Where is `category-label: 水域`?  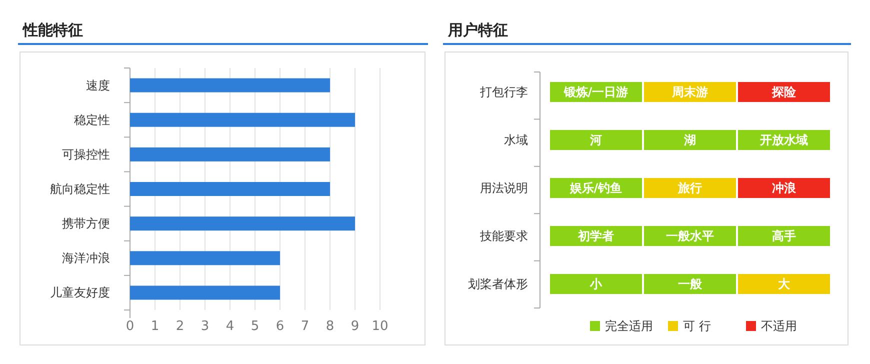 category-label: 水域 is located at coordinates (516, 140).